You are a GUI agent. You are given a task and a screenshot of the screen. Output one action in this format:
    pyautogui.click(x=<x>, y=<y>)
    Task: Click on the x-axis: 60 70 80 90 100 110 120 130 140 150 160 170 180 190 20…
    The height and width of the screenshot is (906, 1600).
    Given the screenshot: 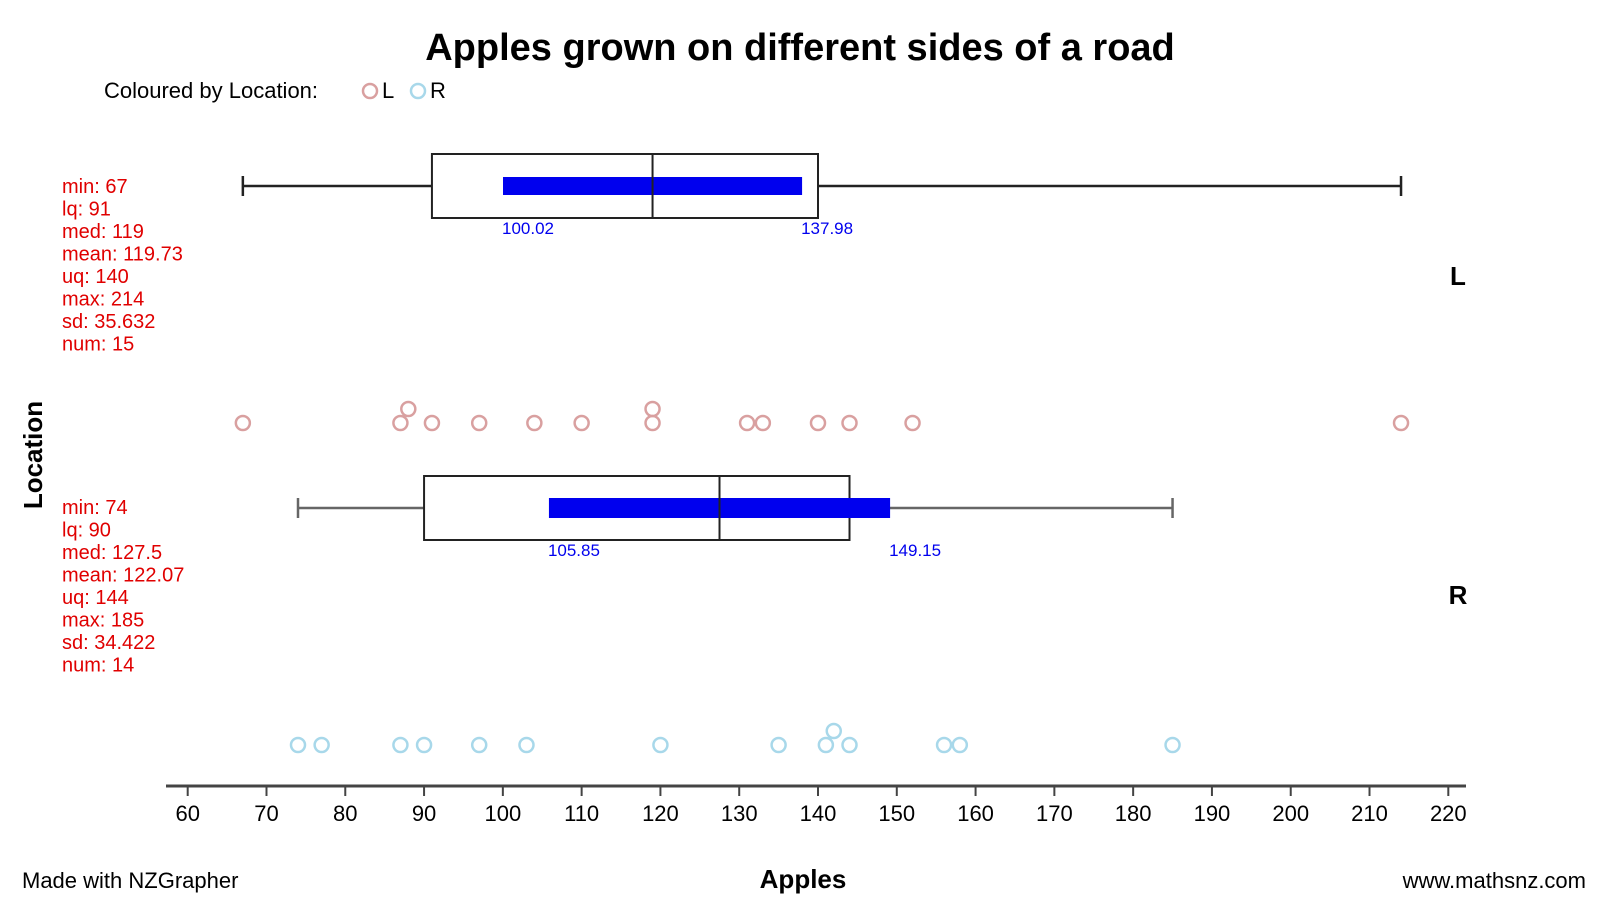 What is the action you would take?
    pyautogui.click(x=816, y=805)
    